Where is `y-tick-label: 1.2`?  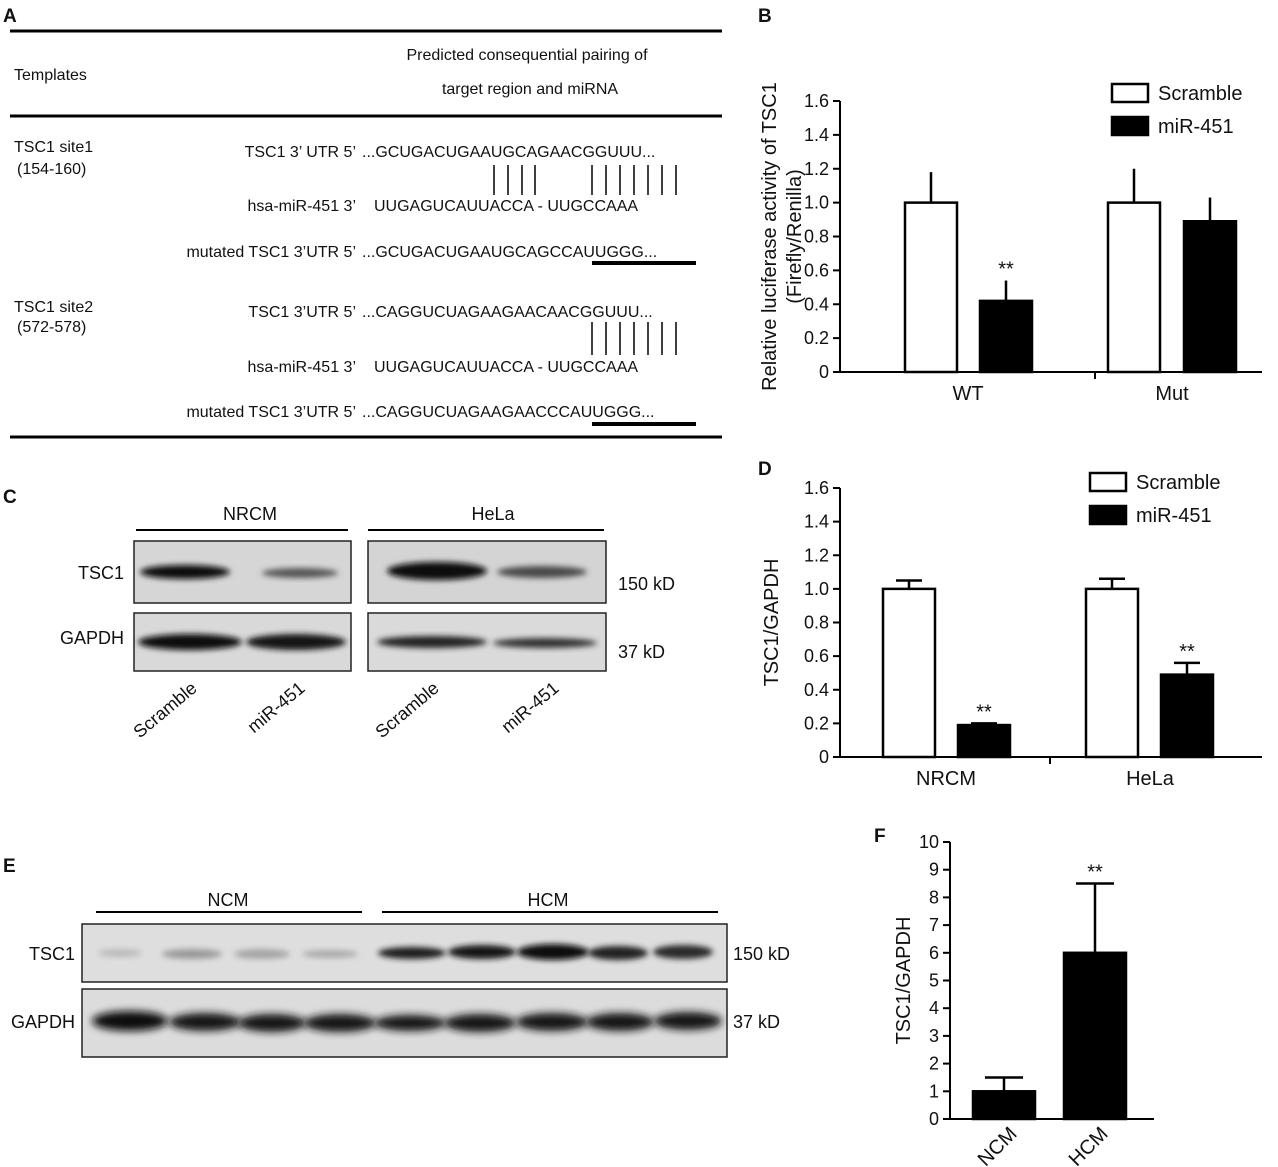
y-tick-label: 1.2 is located at coordinates (816, 555).